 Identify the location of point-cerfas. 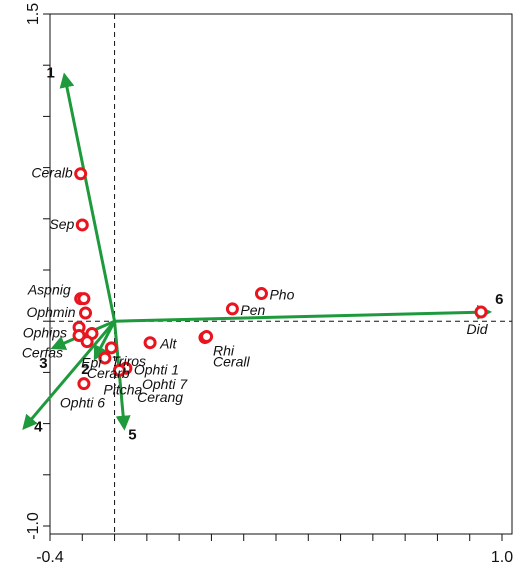
(79, 336).